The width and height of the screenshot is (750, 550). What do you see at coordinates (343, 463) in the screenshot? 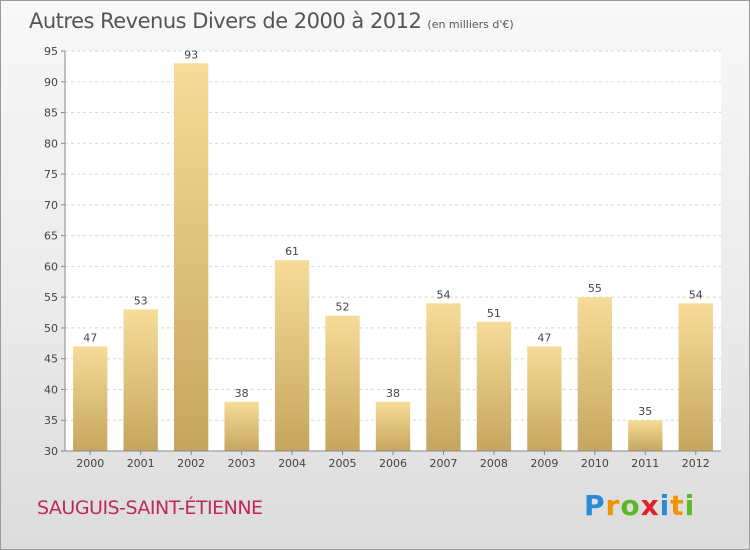
I see `x-tick-label: 2005` at bounding box center [343, 463].